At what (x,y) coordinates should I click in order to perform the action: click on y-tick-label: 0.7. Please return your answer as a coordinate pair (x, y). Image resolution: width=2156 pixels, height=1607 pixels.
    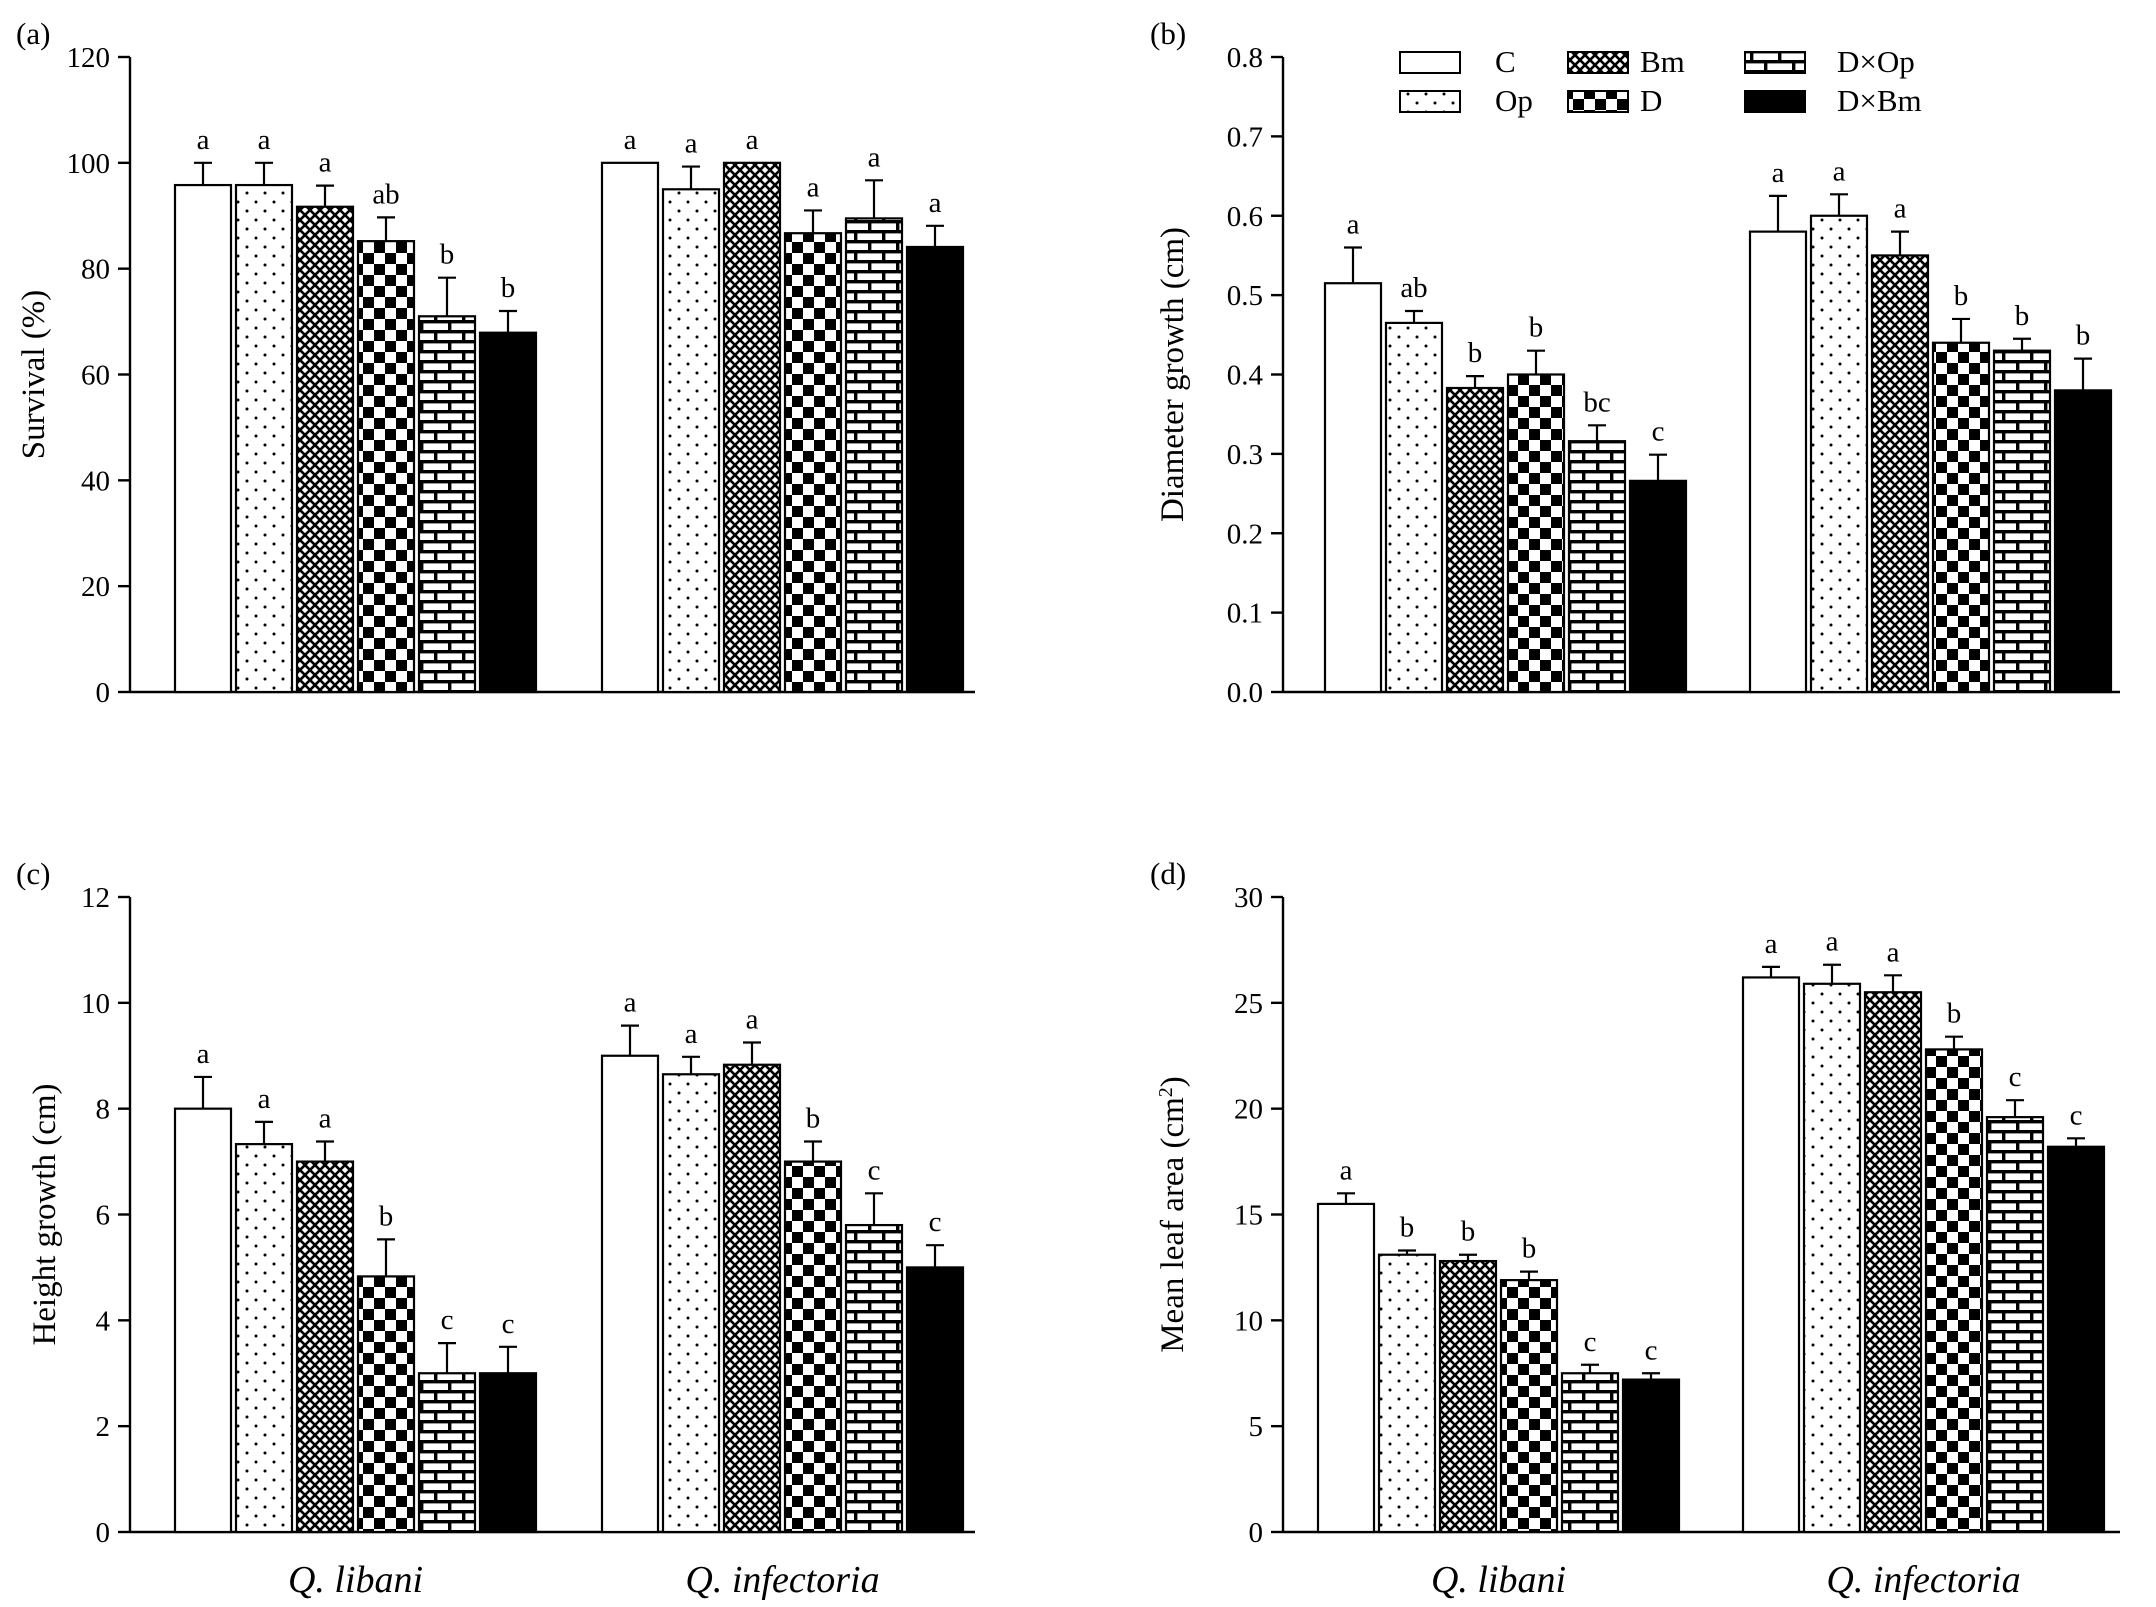
    Looking at the image, I should click on (1245, 137).